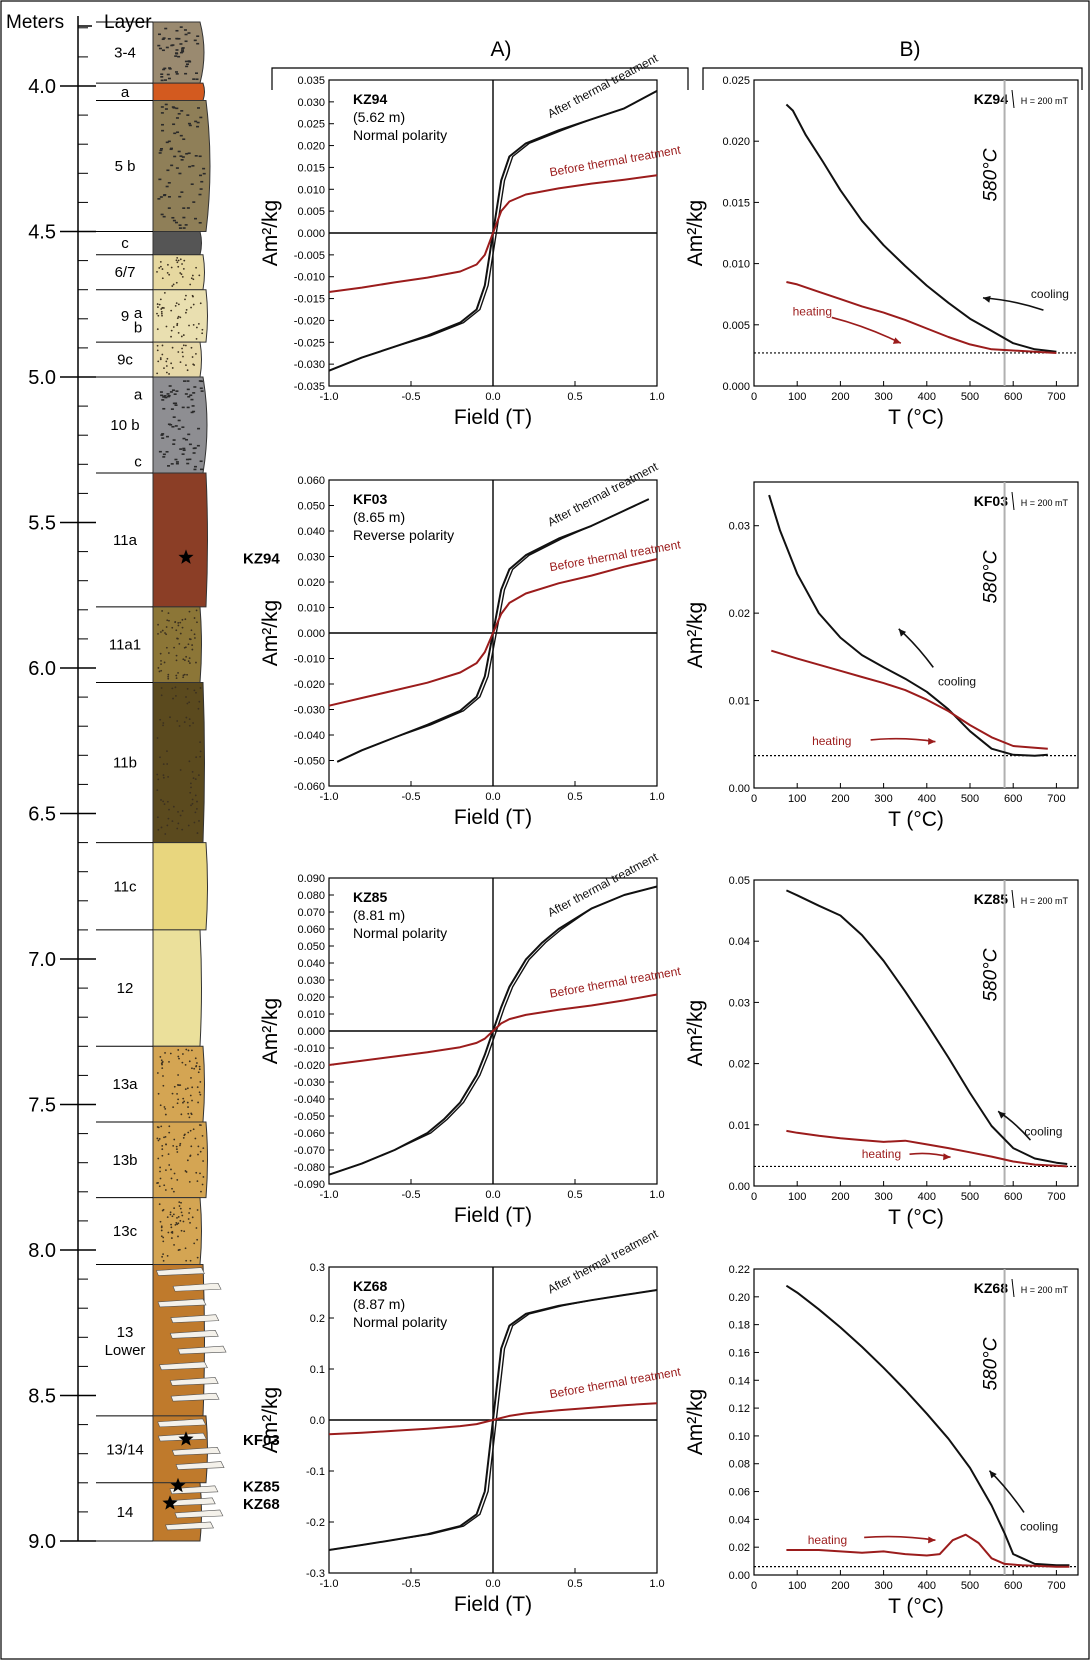 The height and width of the screenshot is (1665, 1090). What do you see at coordinates (736, 81) in the screenshot?
I see `y-tick-label: 0.025` at bounding box center [736, 81].